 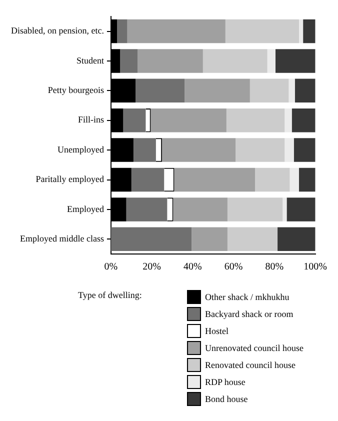 I want to click on y-tick-label: Unemployed, so click(x=80, y=149).